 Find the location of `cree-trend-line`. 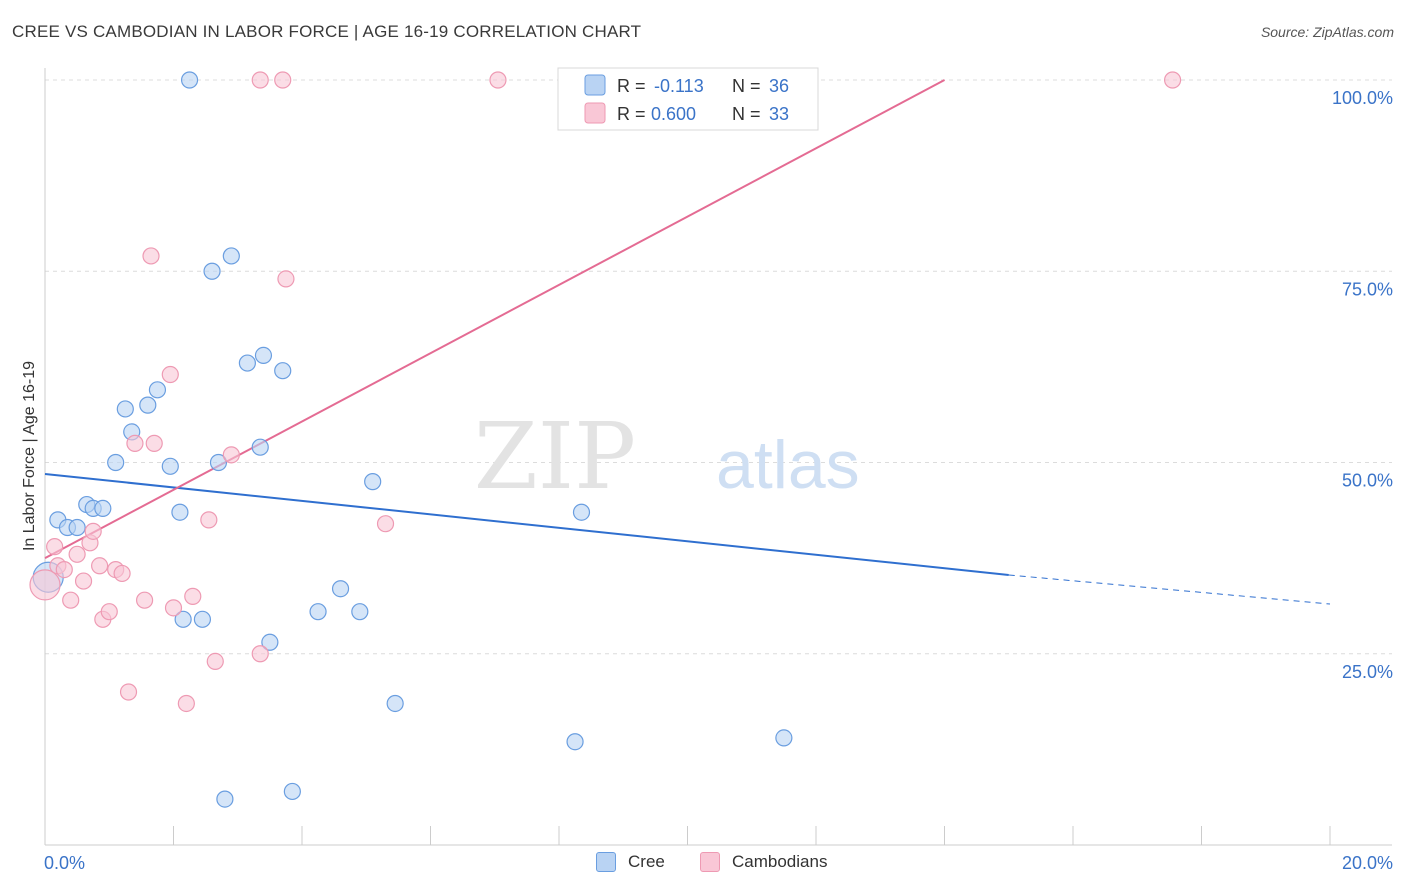

cree-trend-line is located at coordinates (526, 524).